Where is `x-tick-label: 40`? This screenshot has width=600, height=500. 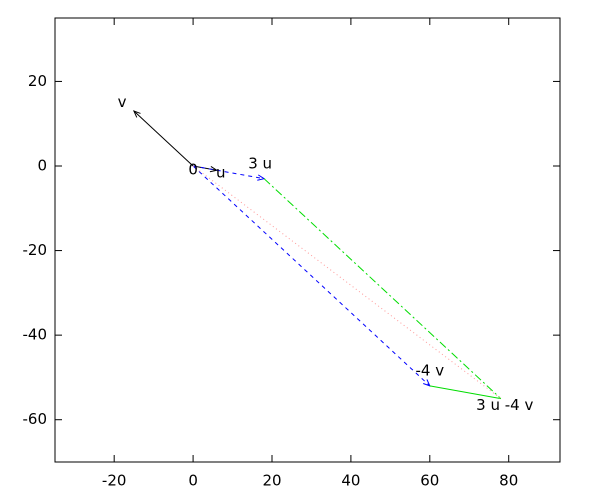 x-tick-label: 40 is located at coordinates (350, 481).